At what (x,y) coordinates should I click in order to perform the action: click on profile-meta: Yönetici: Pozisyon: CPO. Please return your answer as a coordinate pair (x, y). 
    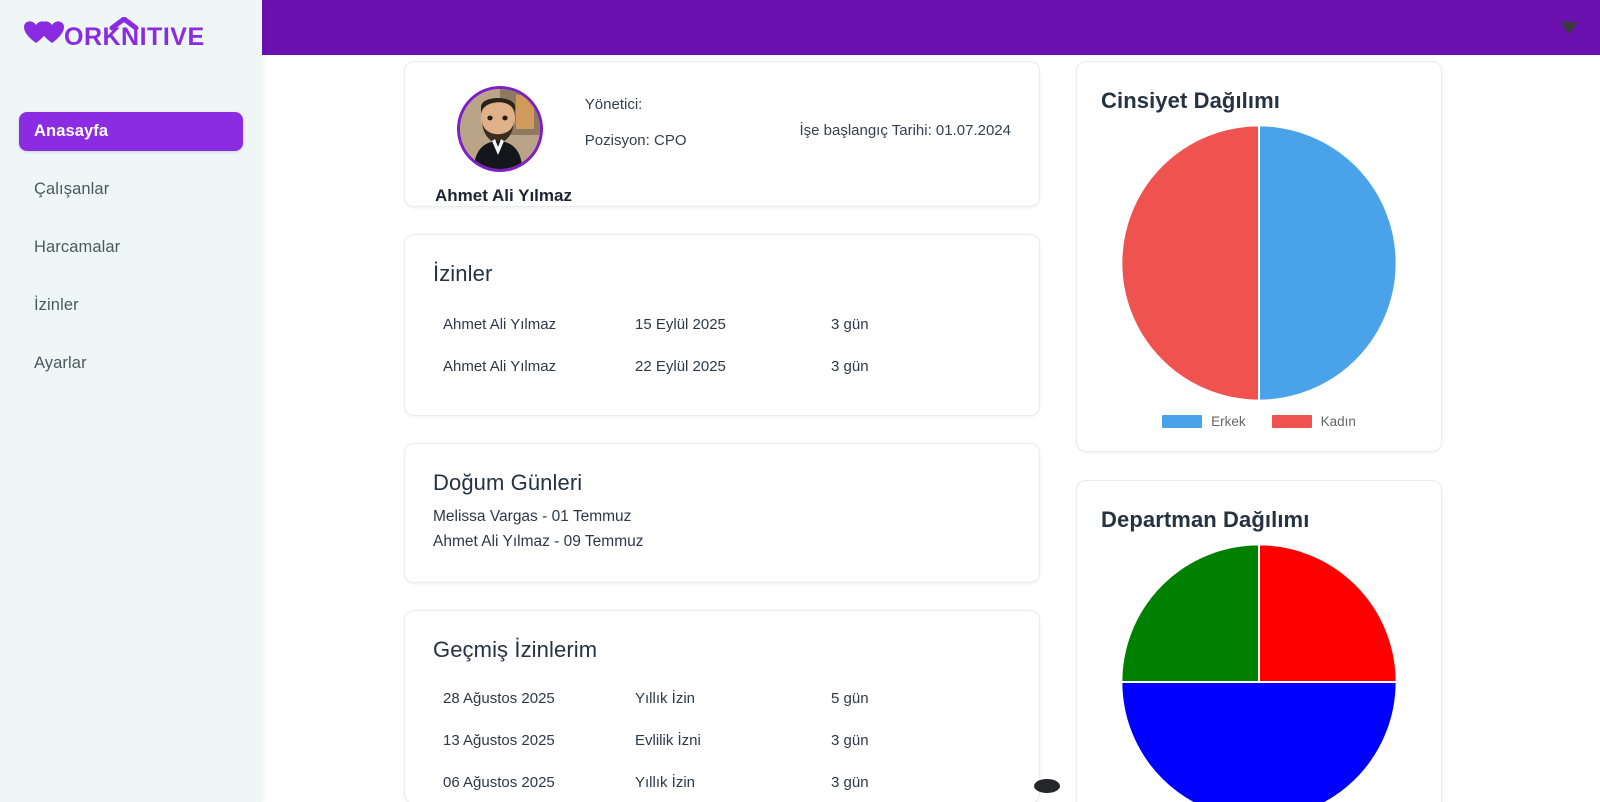
    Looking at the image, I should click on (692, 146).